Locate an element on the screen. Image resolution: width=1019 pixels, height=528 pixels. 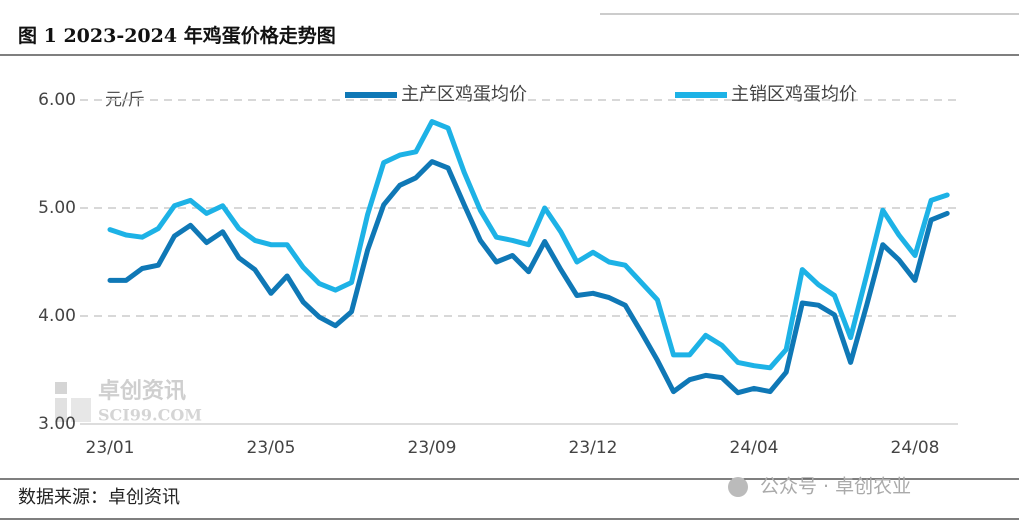
x-tick-label: 23/12 is located at coordinates (593, 448).